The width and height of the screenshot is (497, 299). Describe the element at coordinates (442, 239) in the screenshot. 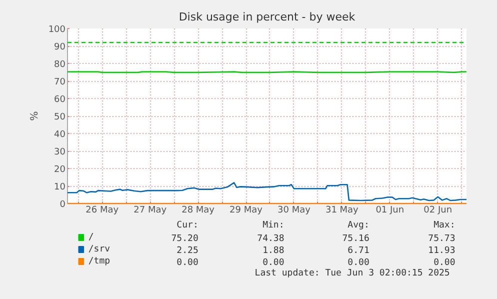

I see `text: 75.73` at that location.